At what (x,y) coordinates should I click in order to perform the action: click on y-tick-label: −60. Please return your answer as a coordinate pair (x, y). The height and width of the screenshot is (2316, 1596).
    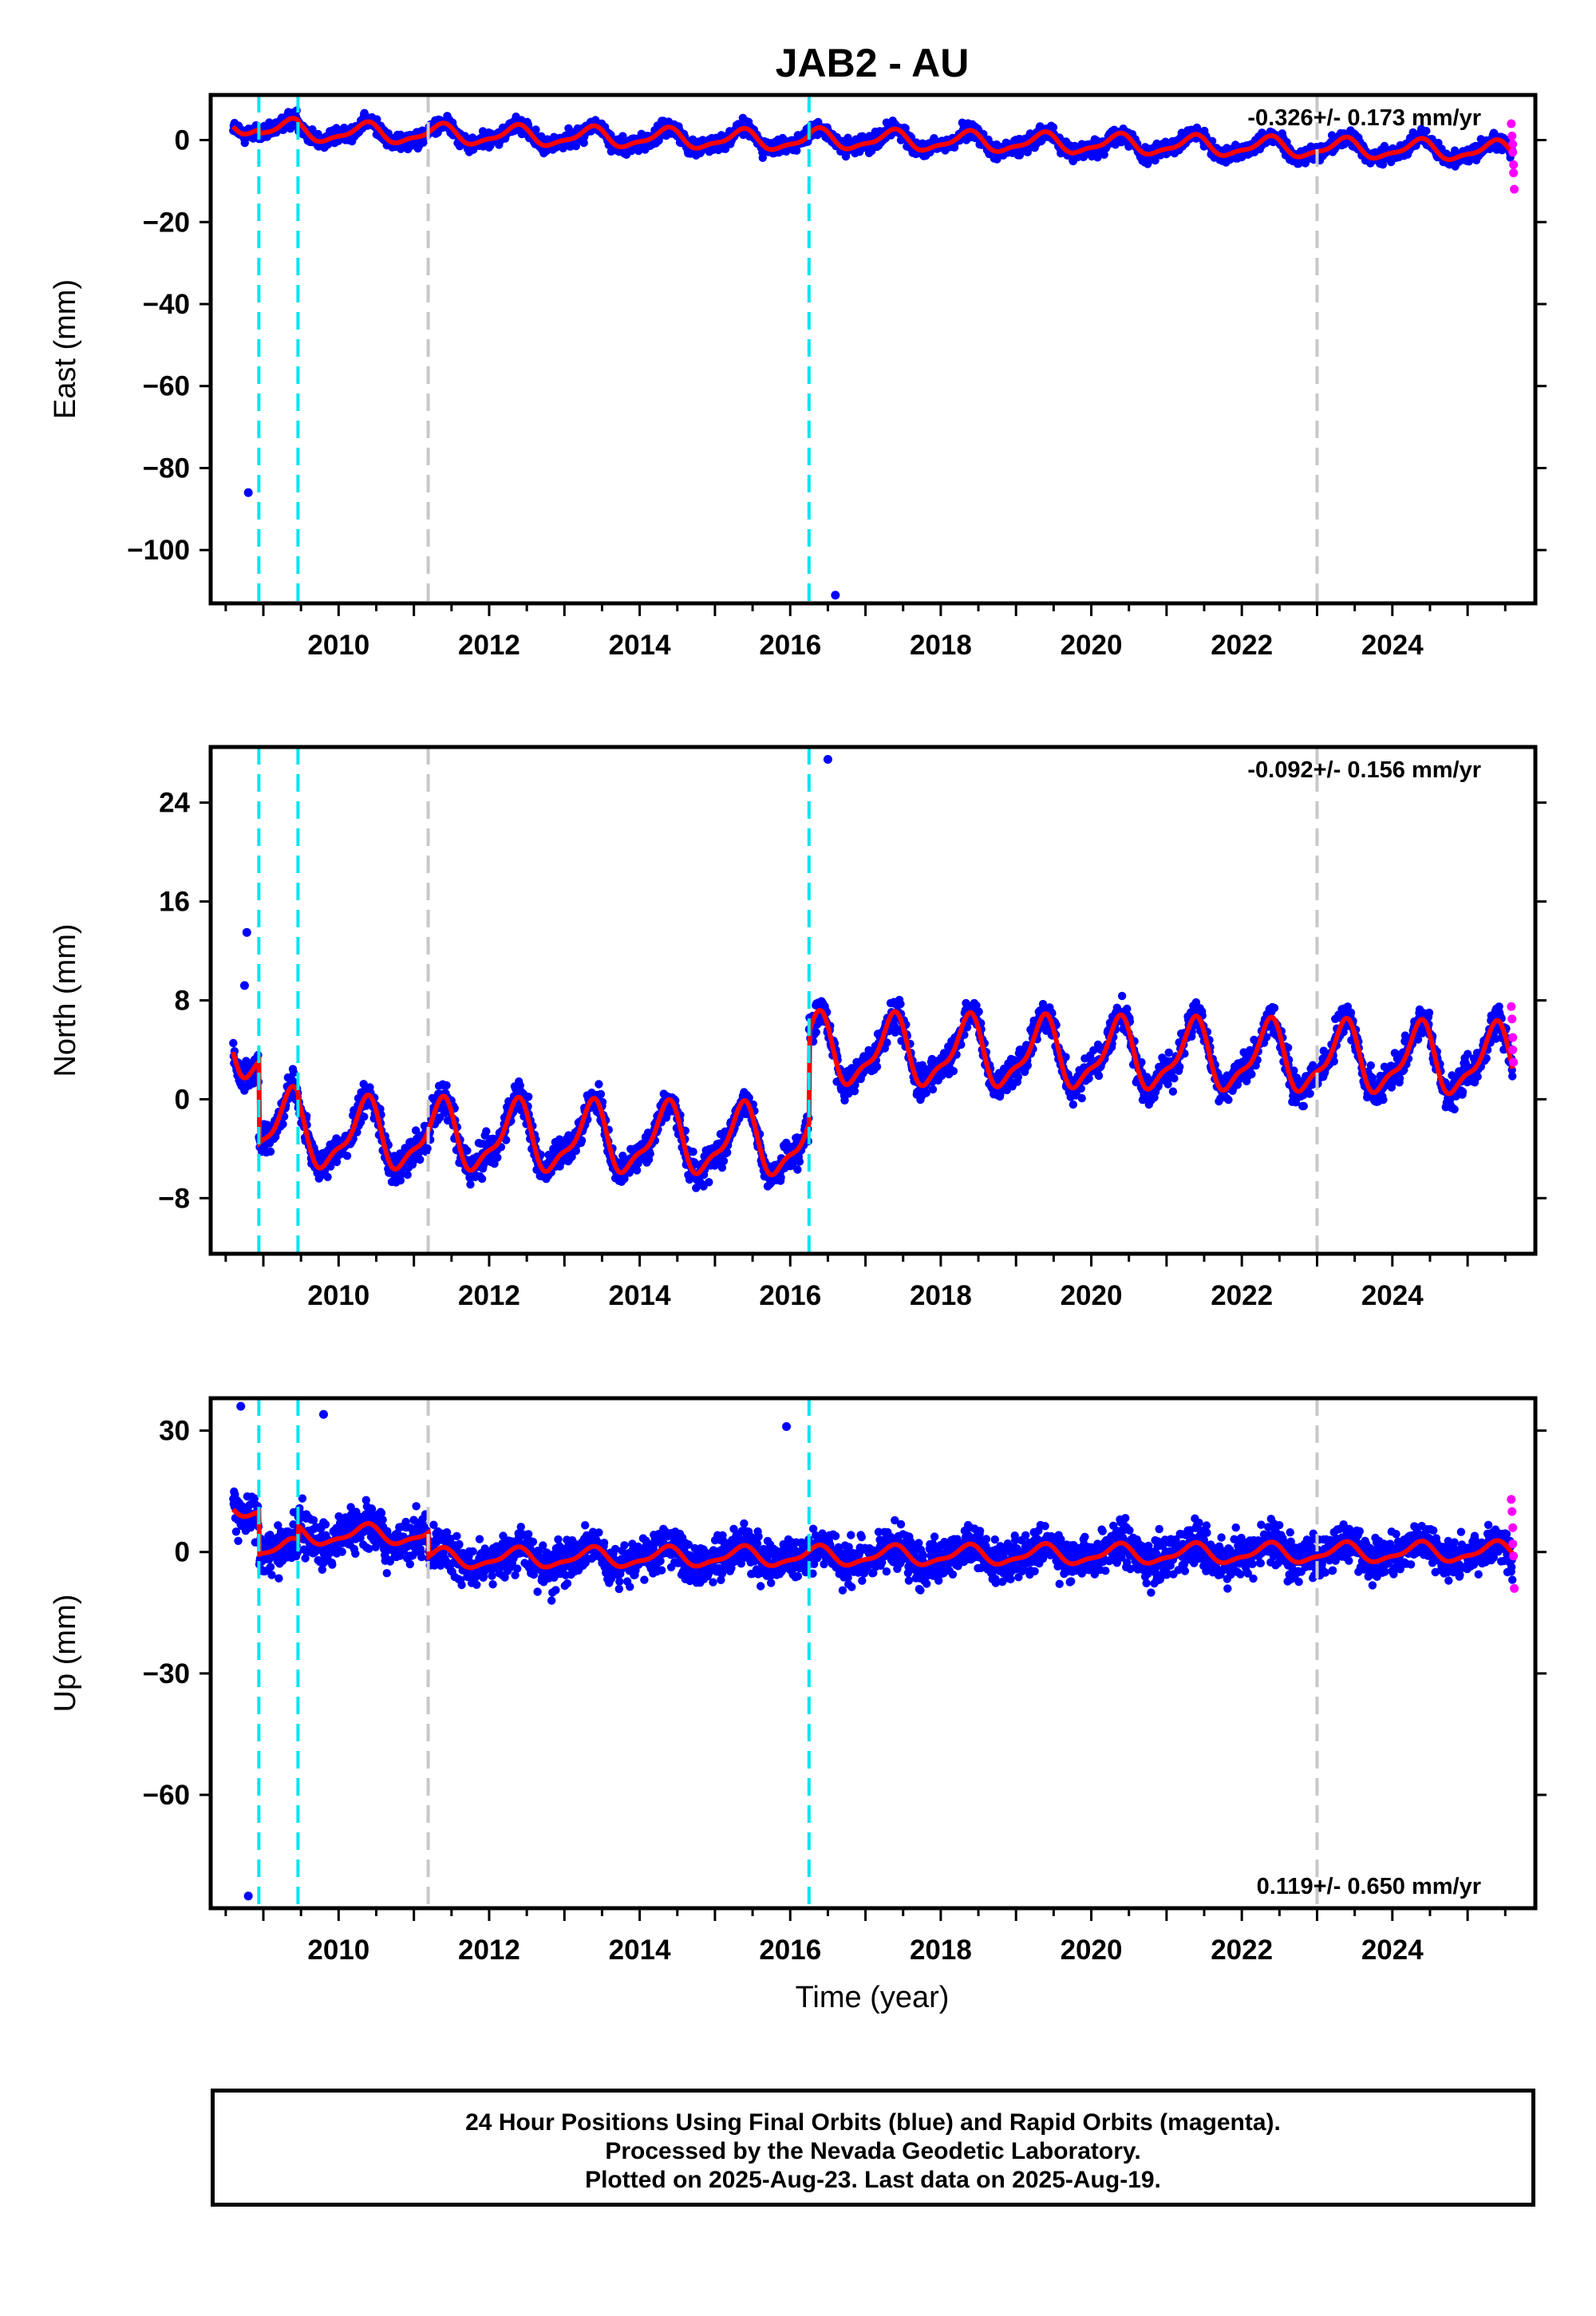
    Looking at the image, I should click on (166, 386).